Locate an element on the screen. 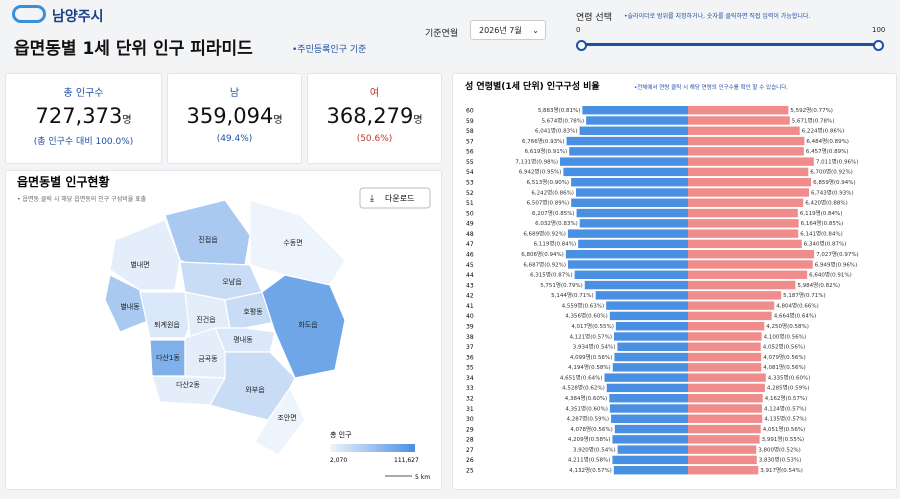 The width and height of the screenshot is (900, 499). value-label: 4,335명(0.60%) is located at coordinates (789, 377).